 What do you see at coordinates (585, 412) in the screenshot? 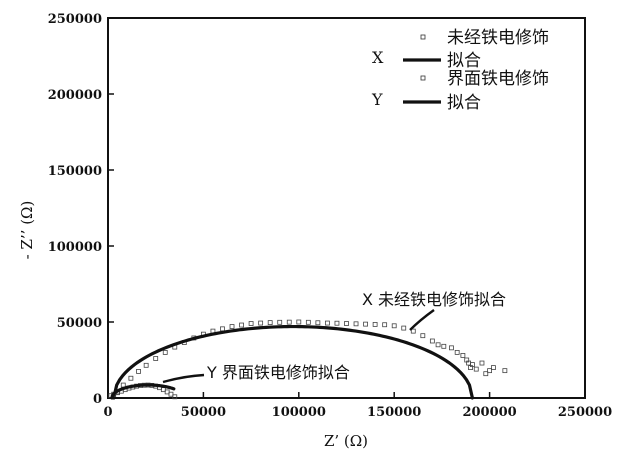
I see `x-tick-label: 250000` at bounding box center [585, 412].